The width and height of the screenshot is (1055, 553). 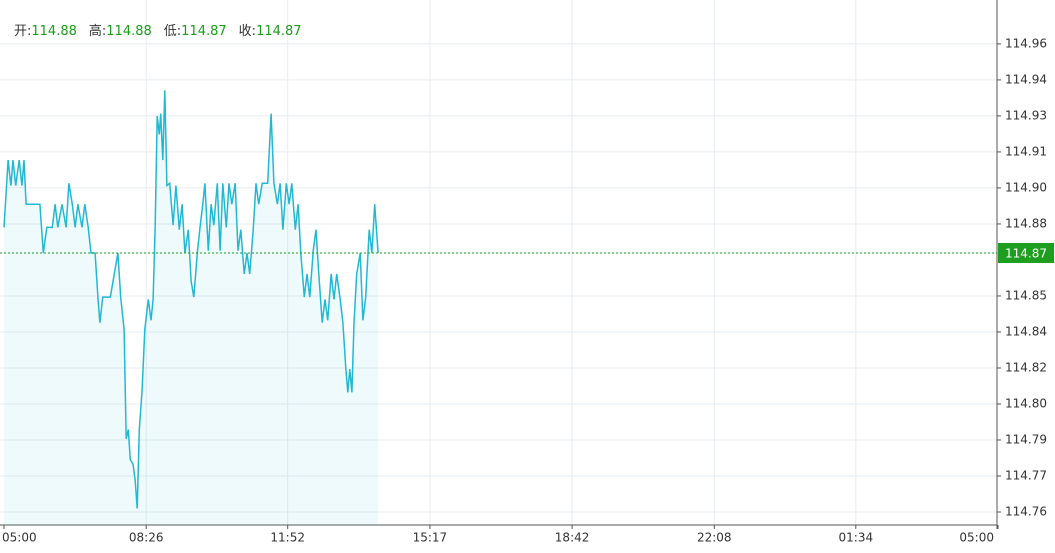 What do you see at coordinates (1026, 367) in the screenshot?
I see `y-tick-label: 114.82` at bounding box center [1026, 367].